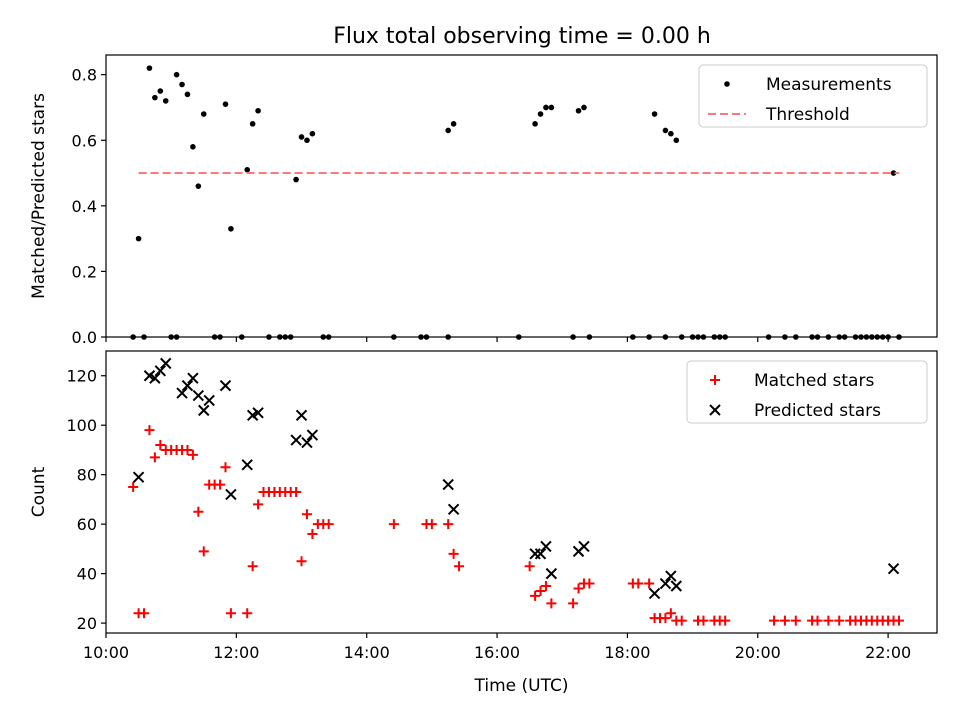 The image size is (960, 720). What do you see at coordinates (727, 84) in the screenshot?
I see `legend-marker` at bounding box center [727, 84].